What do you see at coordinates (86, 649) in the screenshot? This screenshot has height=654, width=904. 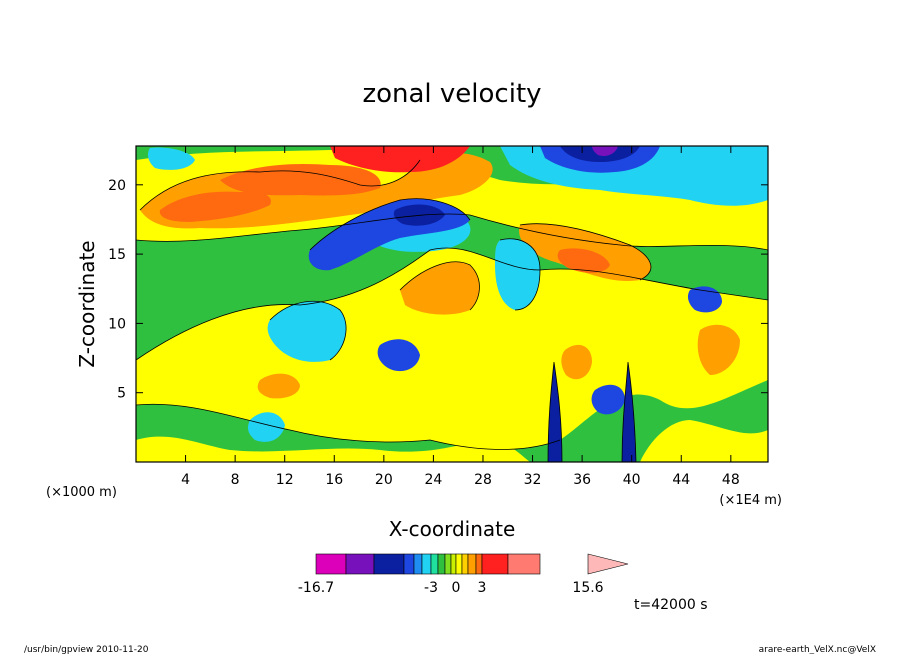 I see `footer-left: /usr/bin/gpview 2010-11-20` at bounding box center [86, 649].